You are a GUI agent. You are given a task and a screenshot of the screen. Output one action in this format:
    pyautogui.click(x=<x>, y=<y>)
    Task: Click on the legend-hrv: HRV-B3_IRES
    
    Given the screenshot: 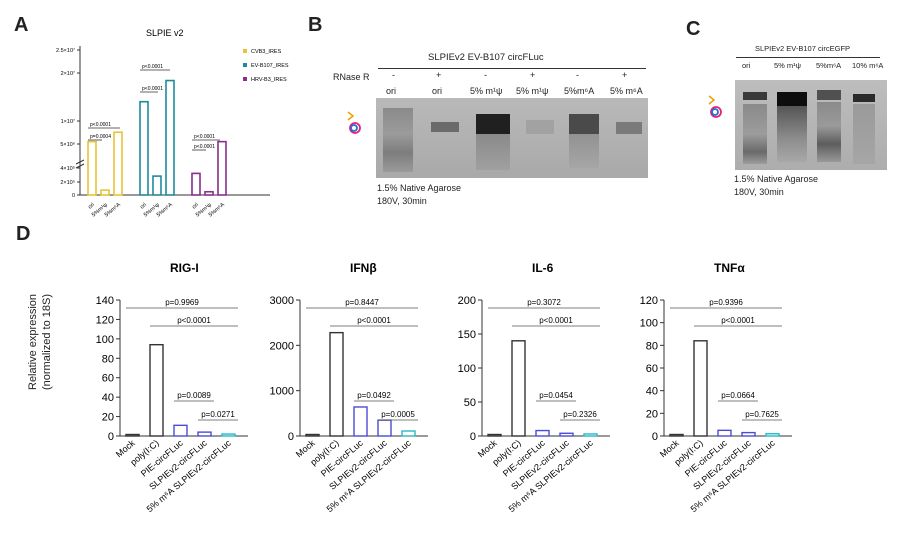 What is the action you would take?
    pyautogui.click(x=269, y=80)
    